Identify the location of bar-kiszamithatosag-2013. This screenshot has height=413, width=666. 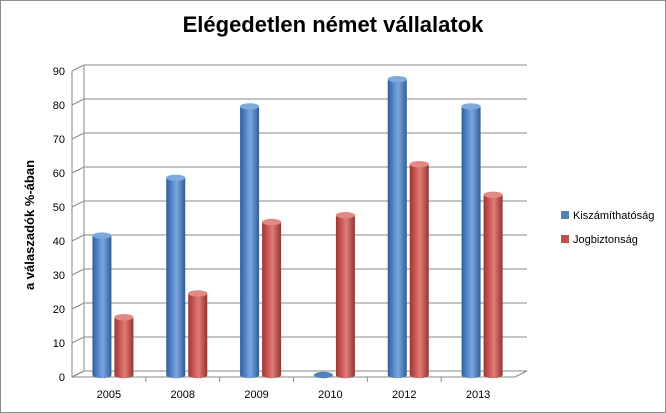
(471, 241).